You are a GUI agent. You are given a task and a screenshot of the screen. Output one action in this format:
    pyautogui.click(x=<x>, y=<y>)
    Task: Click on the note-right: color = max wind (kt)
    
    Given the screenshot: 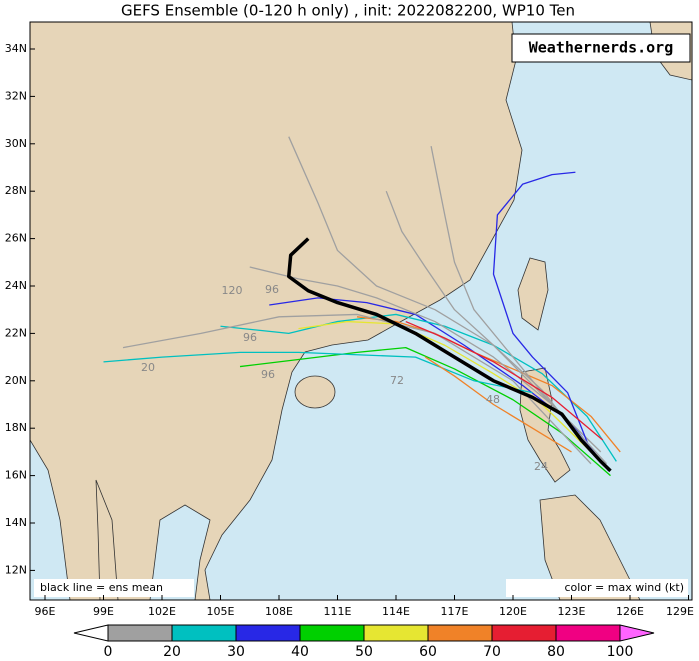 What is the action you would take?
    pyautogui.click(x=624, y=587)
    